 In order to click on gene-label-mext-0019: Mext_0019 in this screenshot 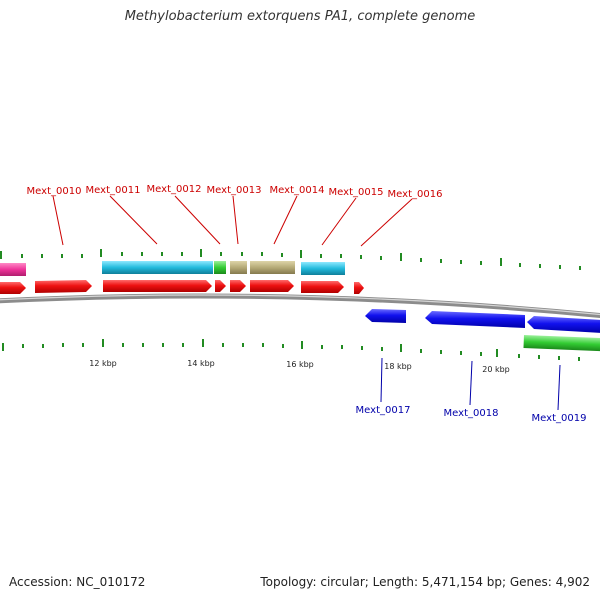, I will do `click(559, 418)`.